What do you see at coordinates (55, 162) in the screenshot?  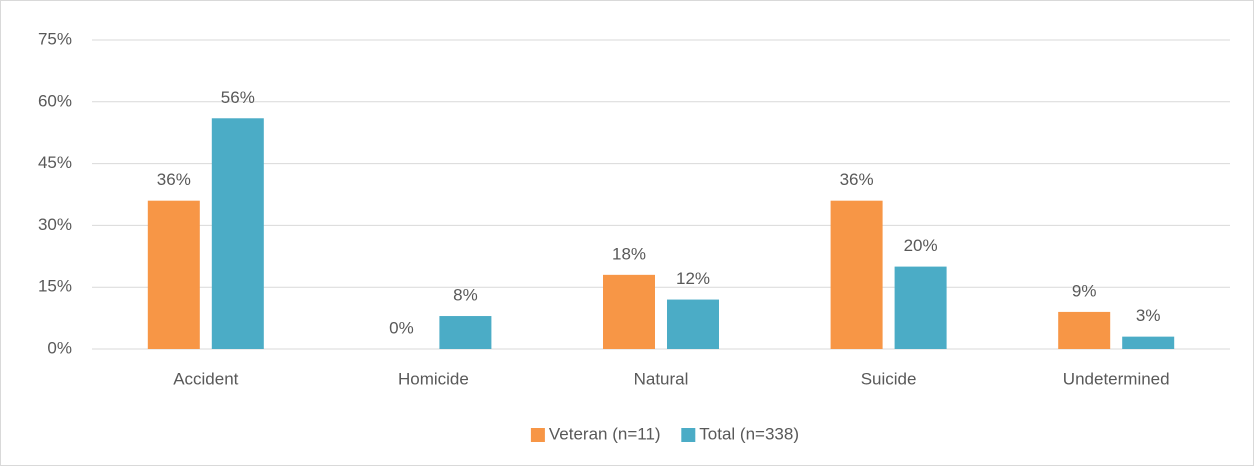 I see `y-tick-label: 45%` at bounding box center [55, 162].